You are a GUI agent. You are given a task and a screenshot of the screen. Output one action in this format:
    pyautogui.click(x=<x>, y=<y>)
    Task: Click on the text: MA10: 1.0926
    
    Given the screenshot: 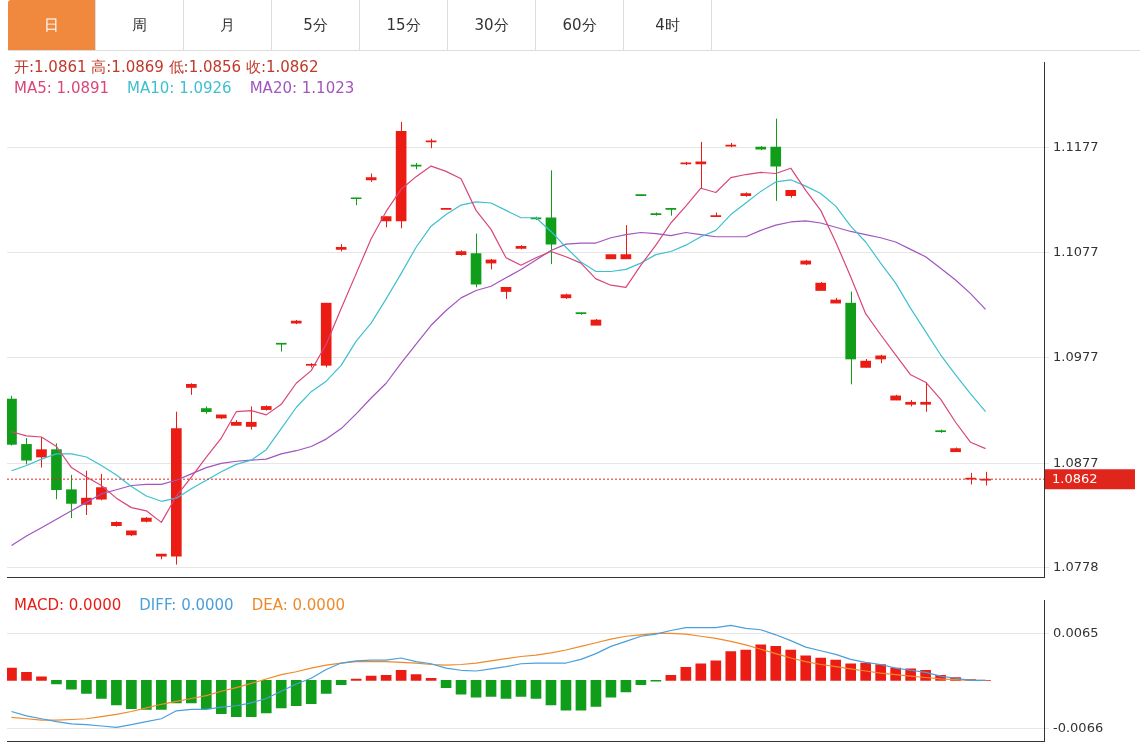 What is the action you would take?
    pyautogui.click(x=179, y=88)
    